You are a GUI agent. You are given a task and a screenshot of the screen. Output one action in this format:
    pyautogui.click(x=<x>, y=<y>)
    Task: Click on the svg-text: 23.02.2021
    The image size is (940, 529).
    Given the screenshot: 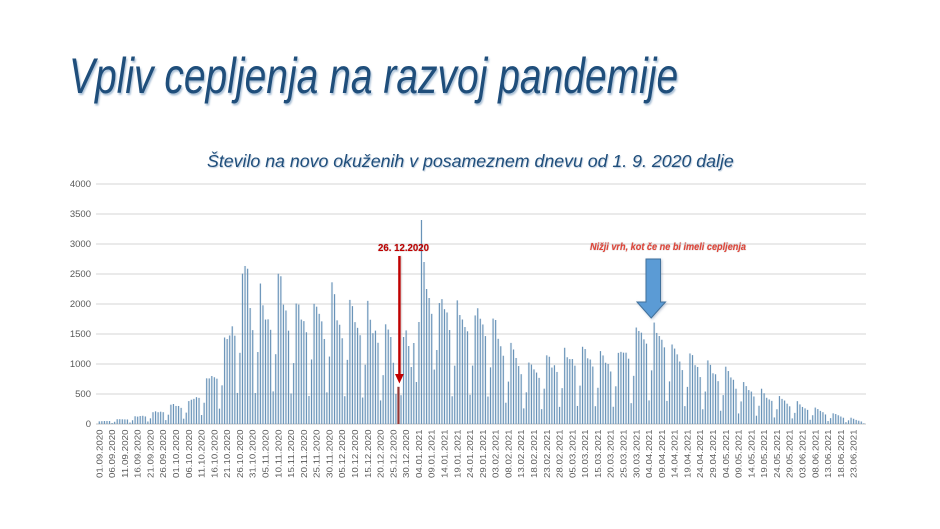 What is the action you would take?
    pyautogui.click(x=547, y=453)
    